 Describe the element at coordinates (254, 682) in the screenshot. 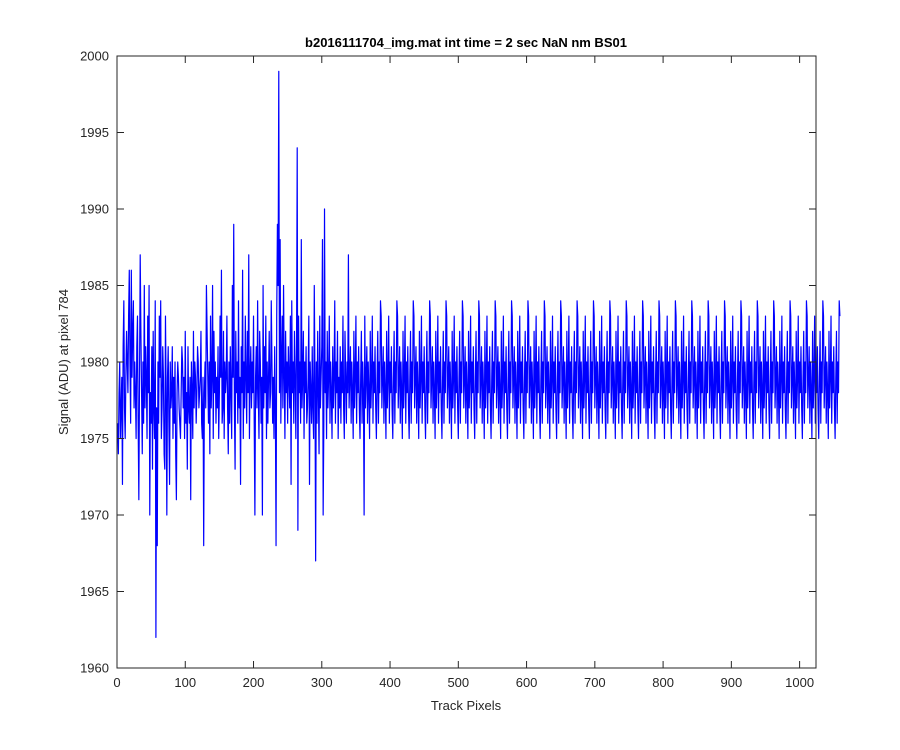

I see `x-tick-label-2: 200` at that location.